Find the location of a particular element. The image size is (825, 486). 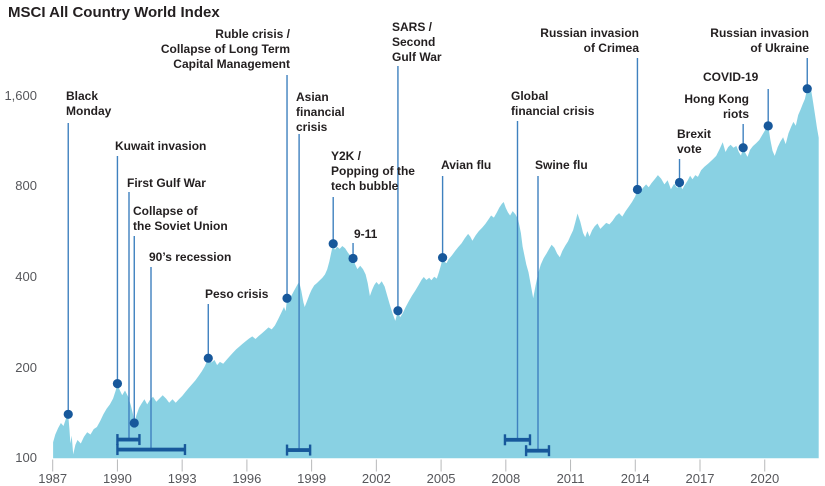

y-axis-label-800: 800 is located at coordinates (26, 186).